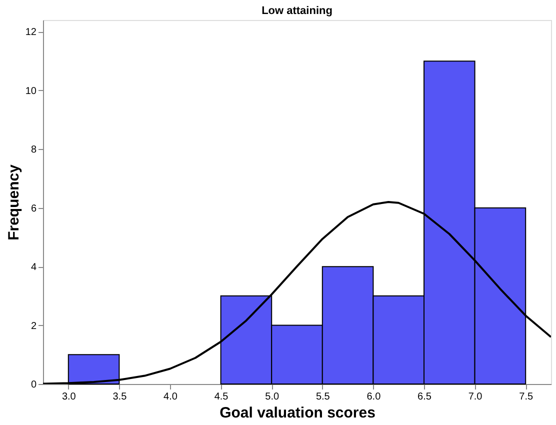 Image resolution: width=556 pixels, height=425 pixels. Describe the element at coordinates (69, 397) in the screenshot. I see `x-tick-label: 3.0` at that location.